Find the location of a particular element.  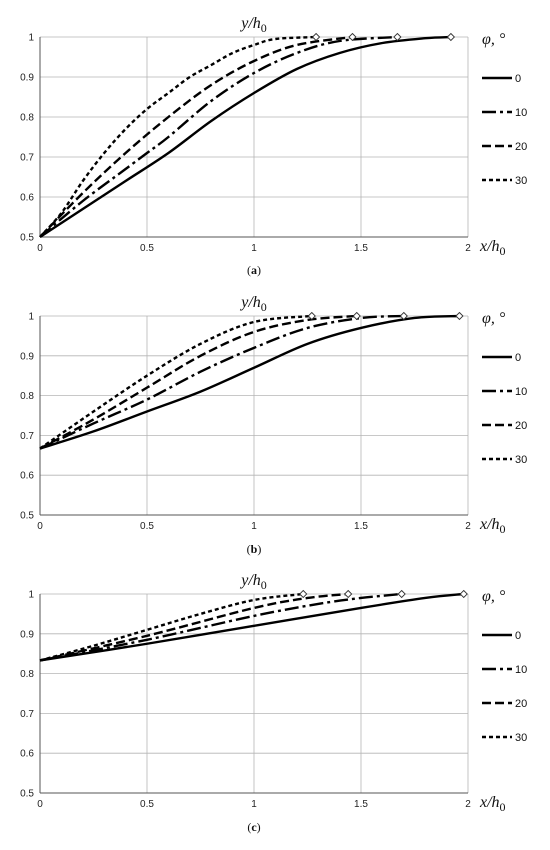

panel-caption: (c) is located at coordinates (253, 827).